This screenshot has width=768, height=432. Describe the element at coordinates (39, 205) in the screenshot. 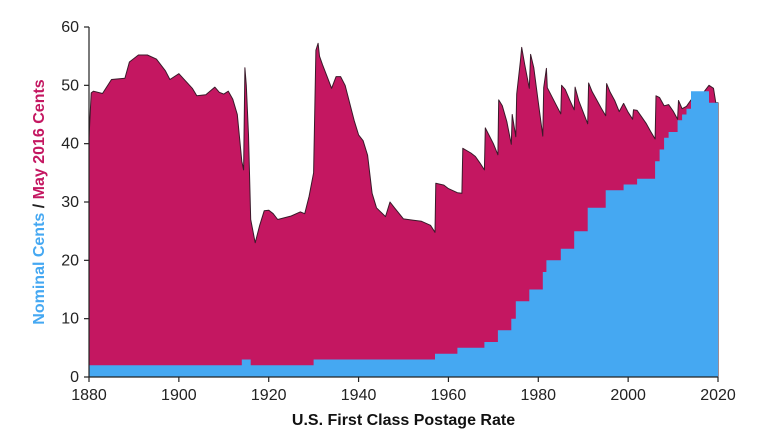

I see `y-axis-title-part: /` at that location.